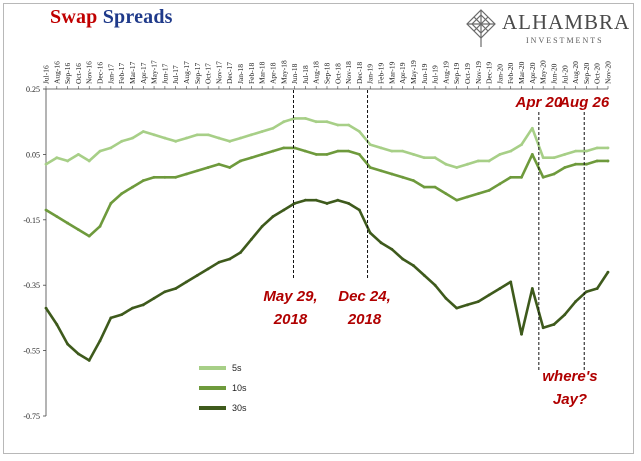  What do you see at coordinates (89, 72) in the screenshot?
I see `x-tick-label: Nov-16` at bounding box center [89, 72].